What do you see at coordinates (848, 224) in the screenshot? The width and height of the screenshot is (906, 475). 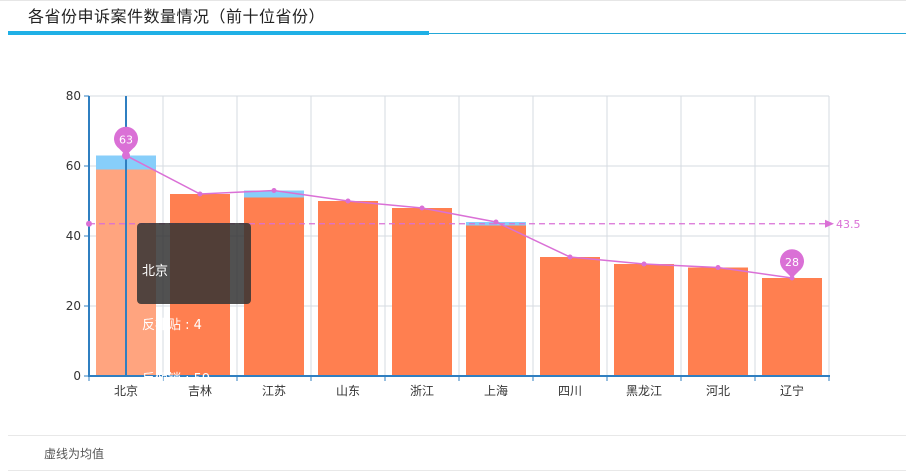 I see `average-label: 43.5` at bounding box center [848, 224].